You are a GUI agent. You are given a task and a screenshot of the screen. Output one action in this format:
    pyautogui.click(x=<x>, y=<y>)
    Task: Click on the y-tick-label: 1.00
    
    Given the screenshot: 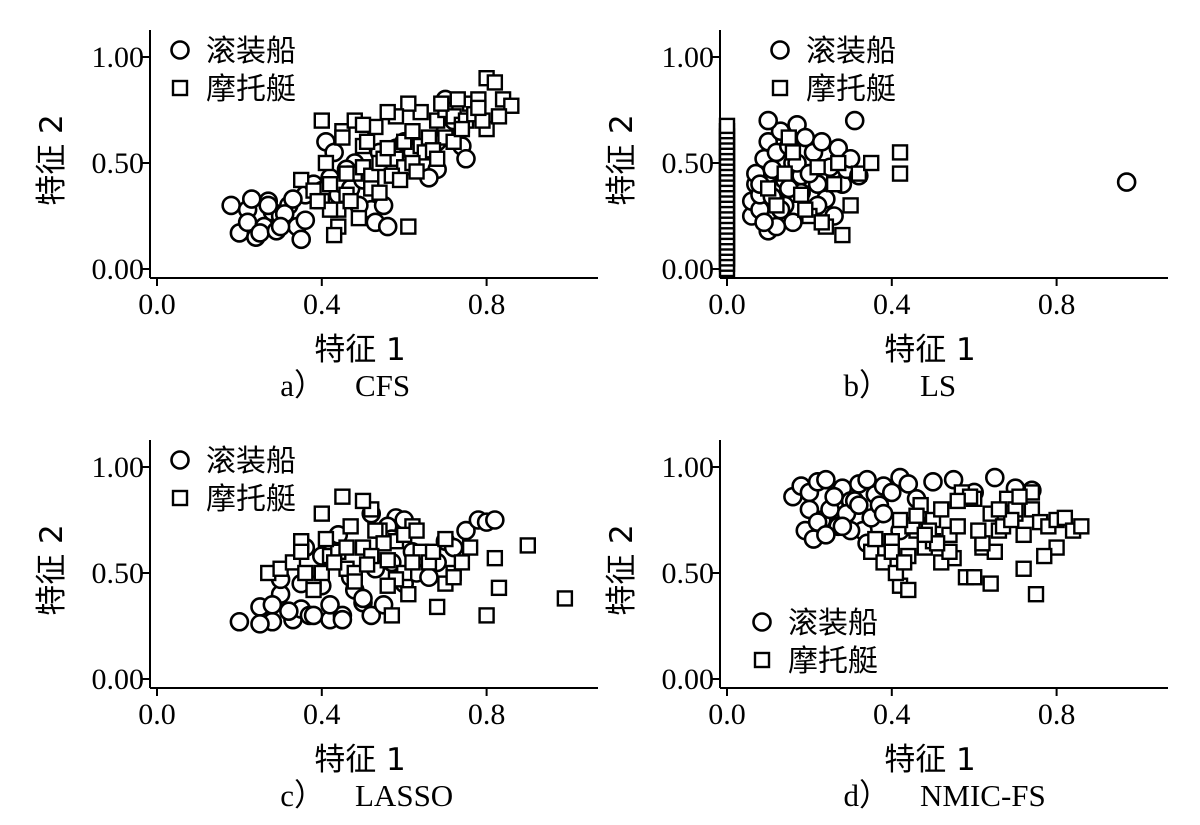 What is the action you would take?
    pyautogui.click(x=118, y=57)
    